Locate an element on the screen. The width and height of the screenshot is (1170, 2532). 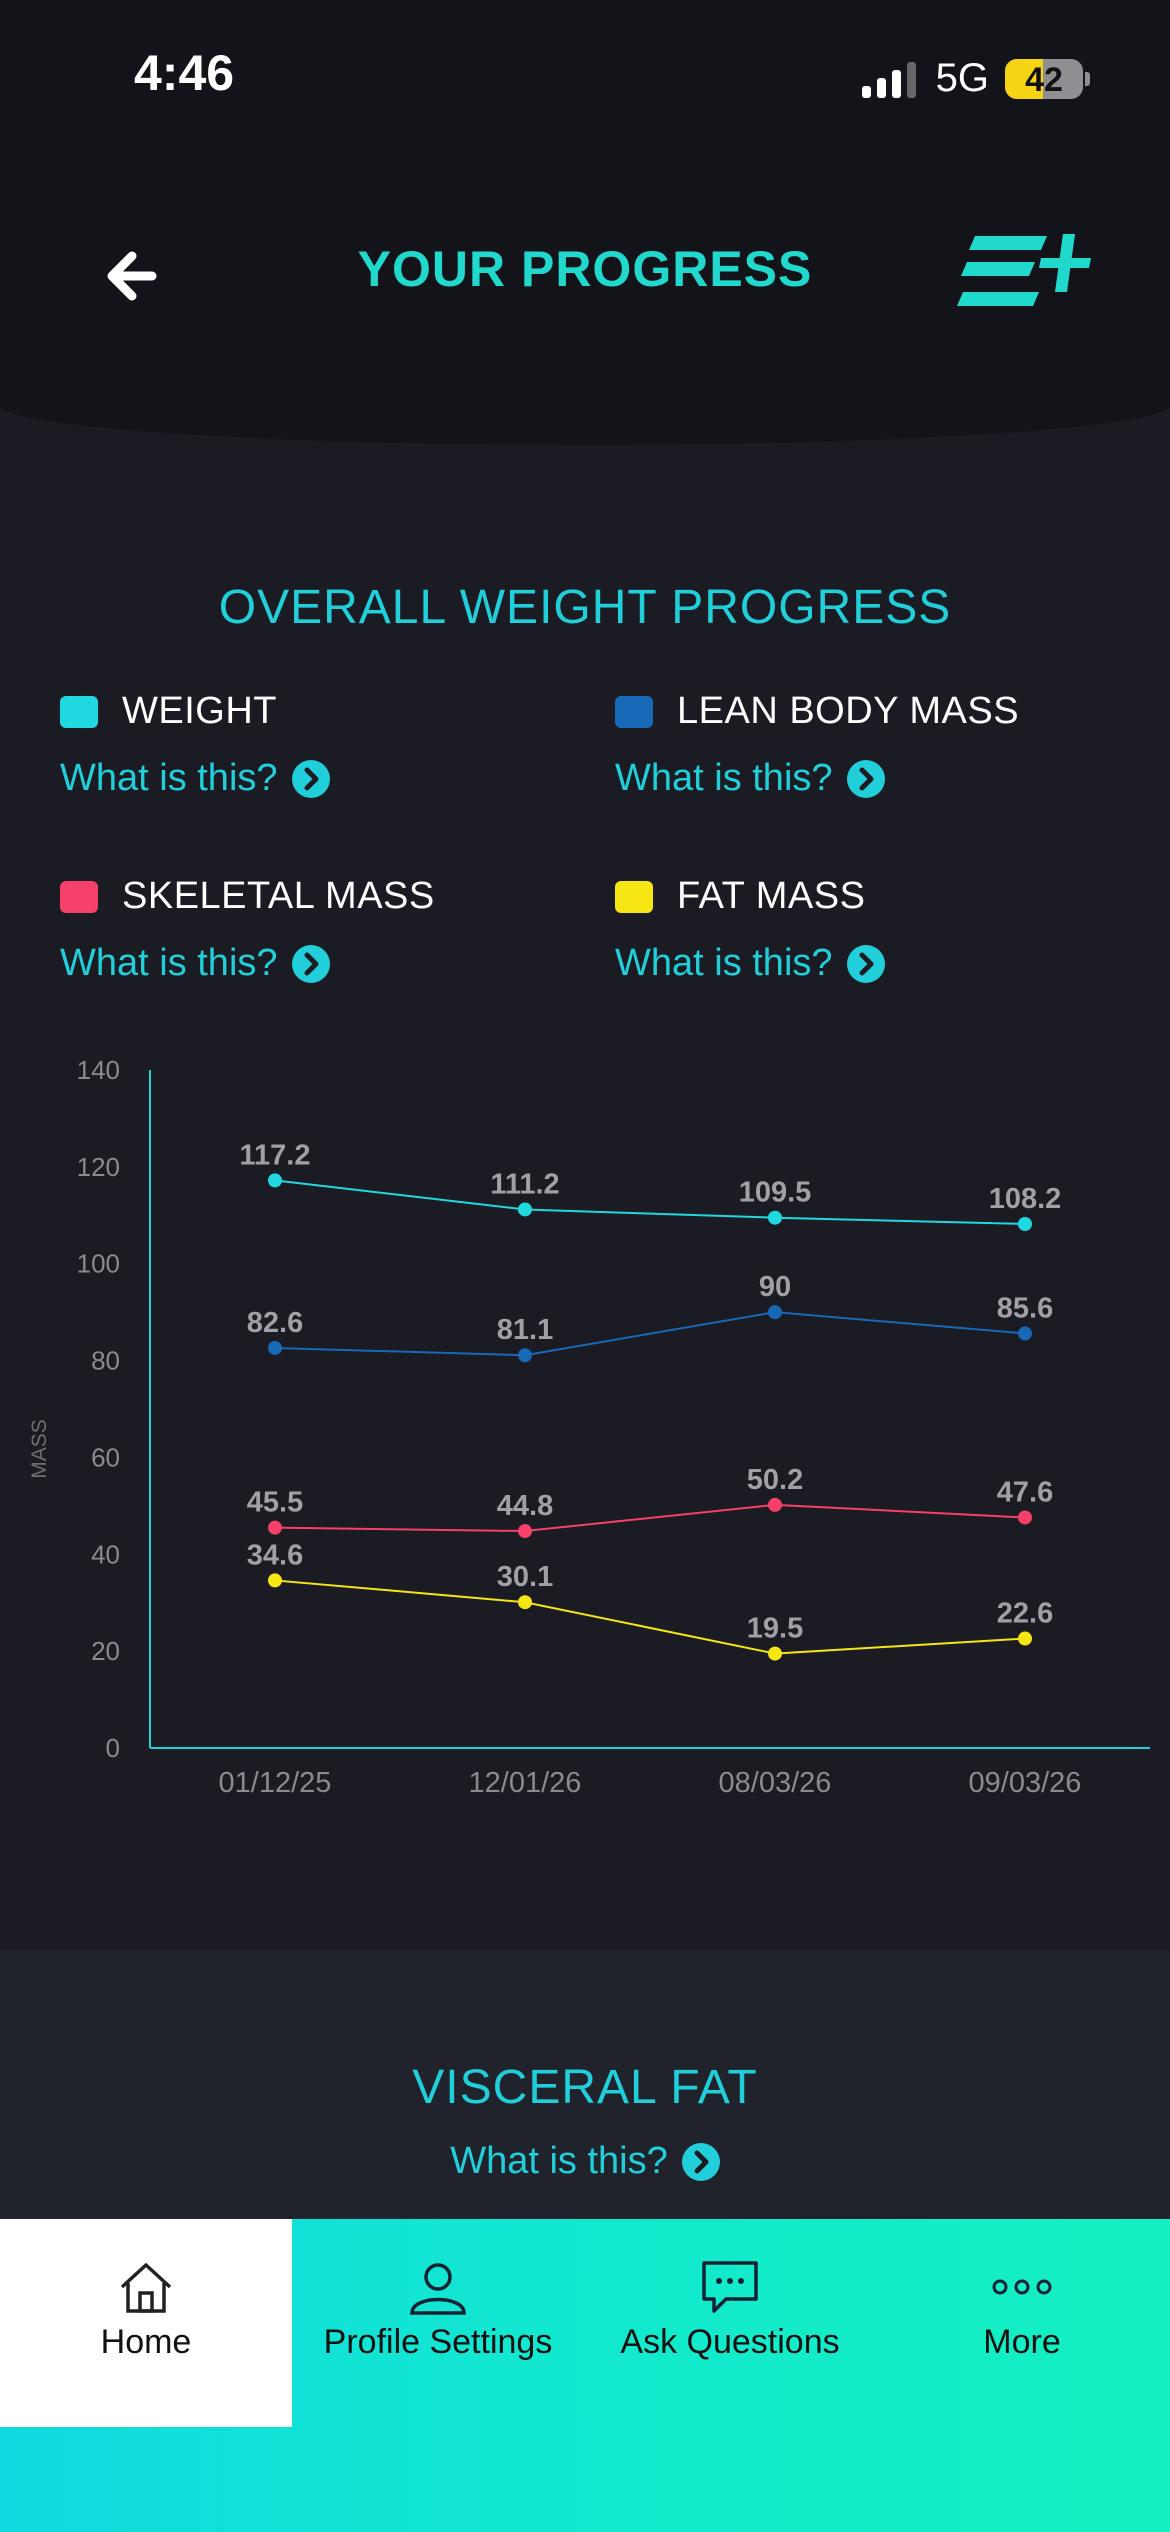
data-label: 117.2 is located at coordinates (275, 1155).